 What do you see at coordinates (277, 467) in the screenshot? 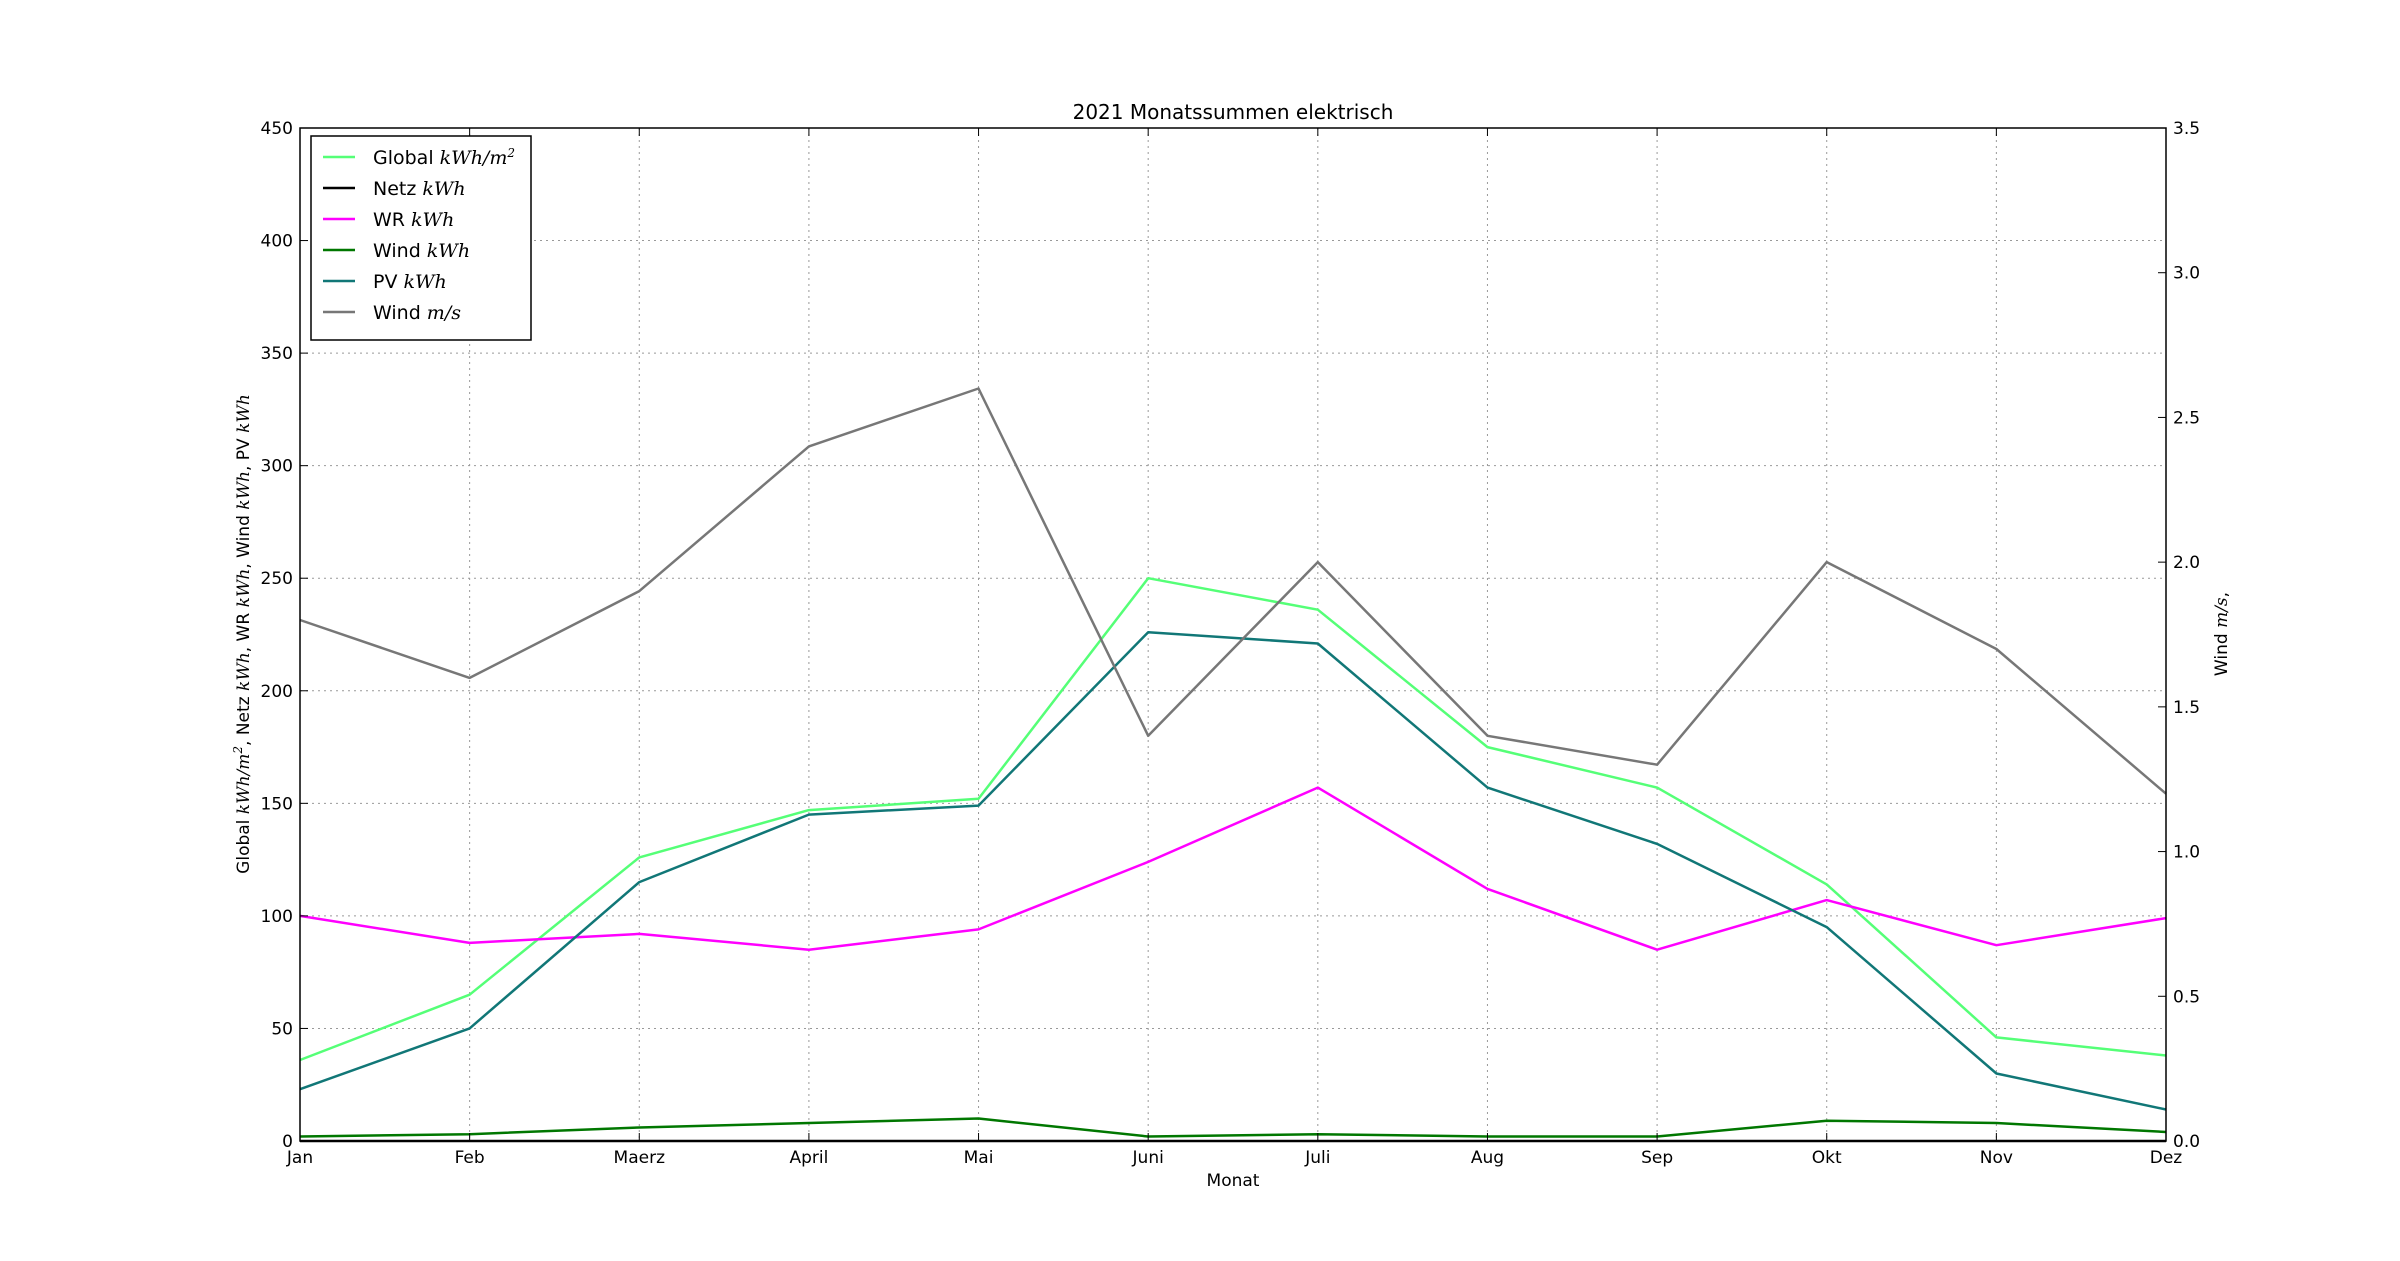
I see `y-tick-label: 300` at bounding box center [277, 467].